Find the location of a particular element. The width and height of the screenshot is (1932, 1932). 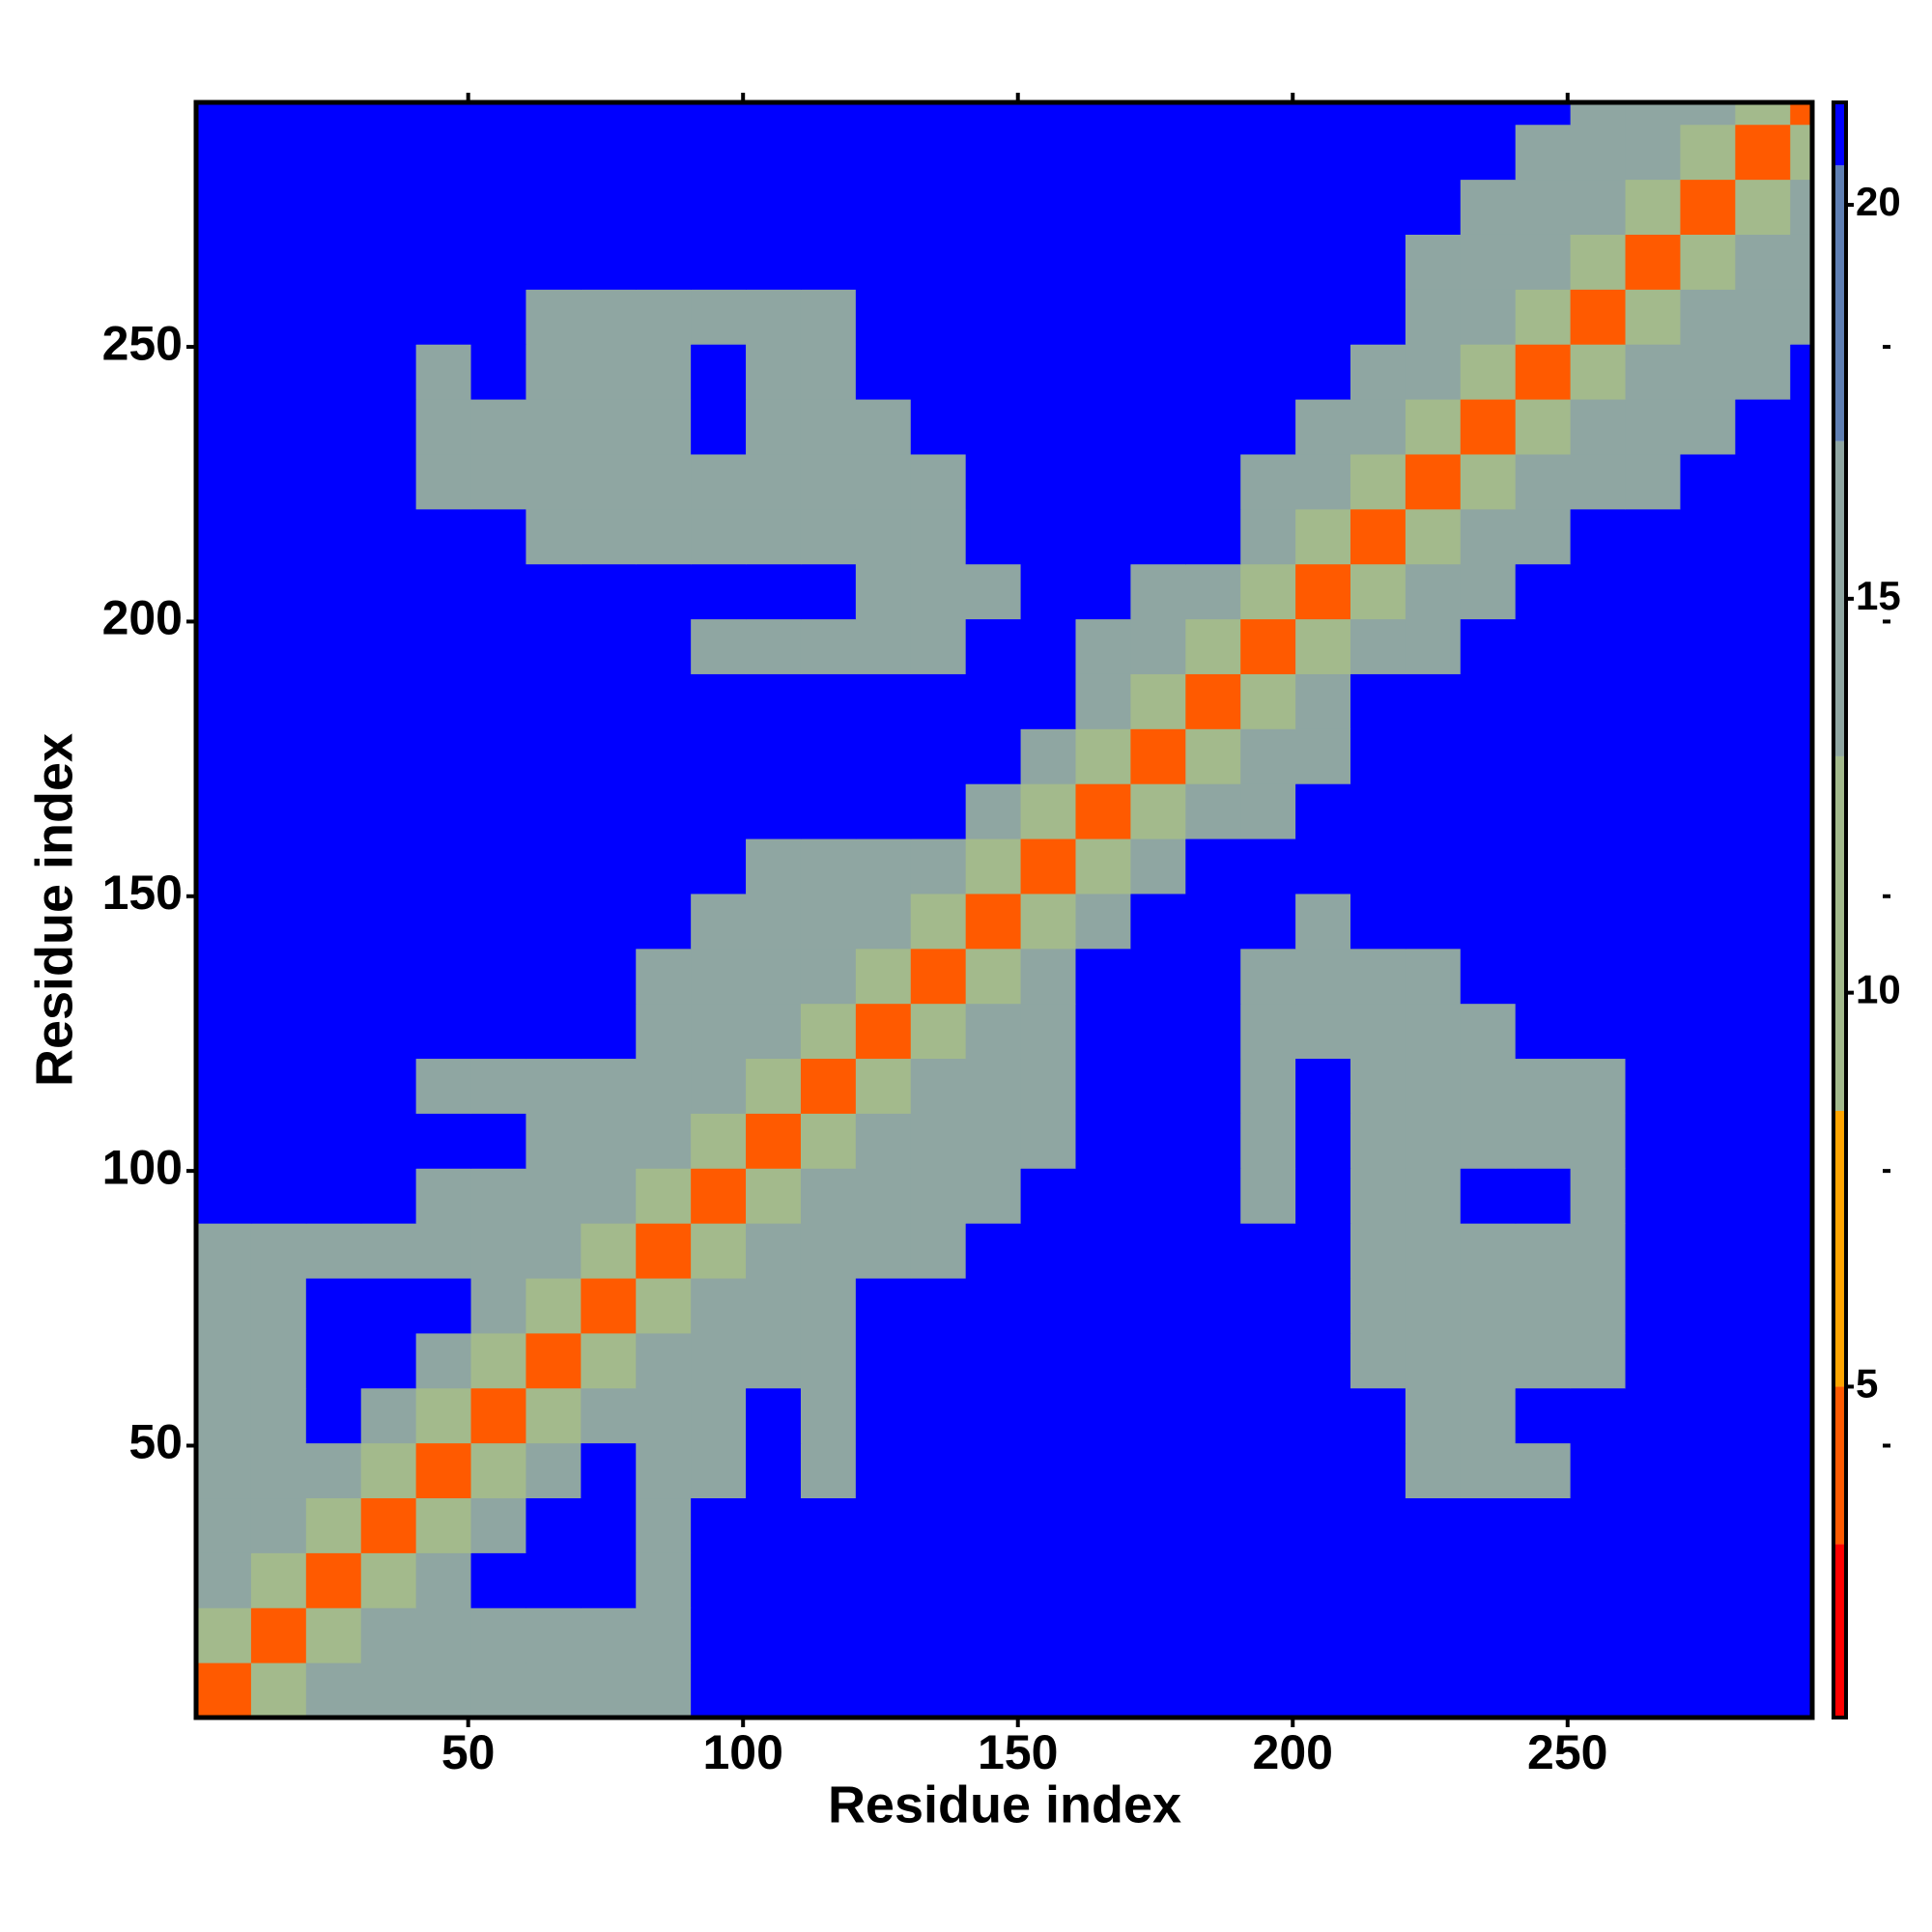

x-tick-label: 250 is located at coordinates (1567, 1752).